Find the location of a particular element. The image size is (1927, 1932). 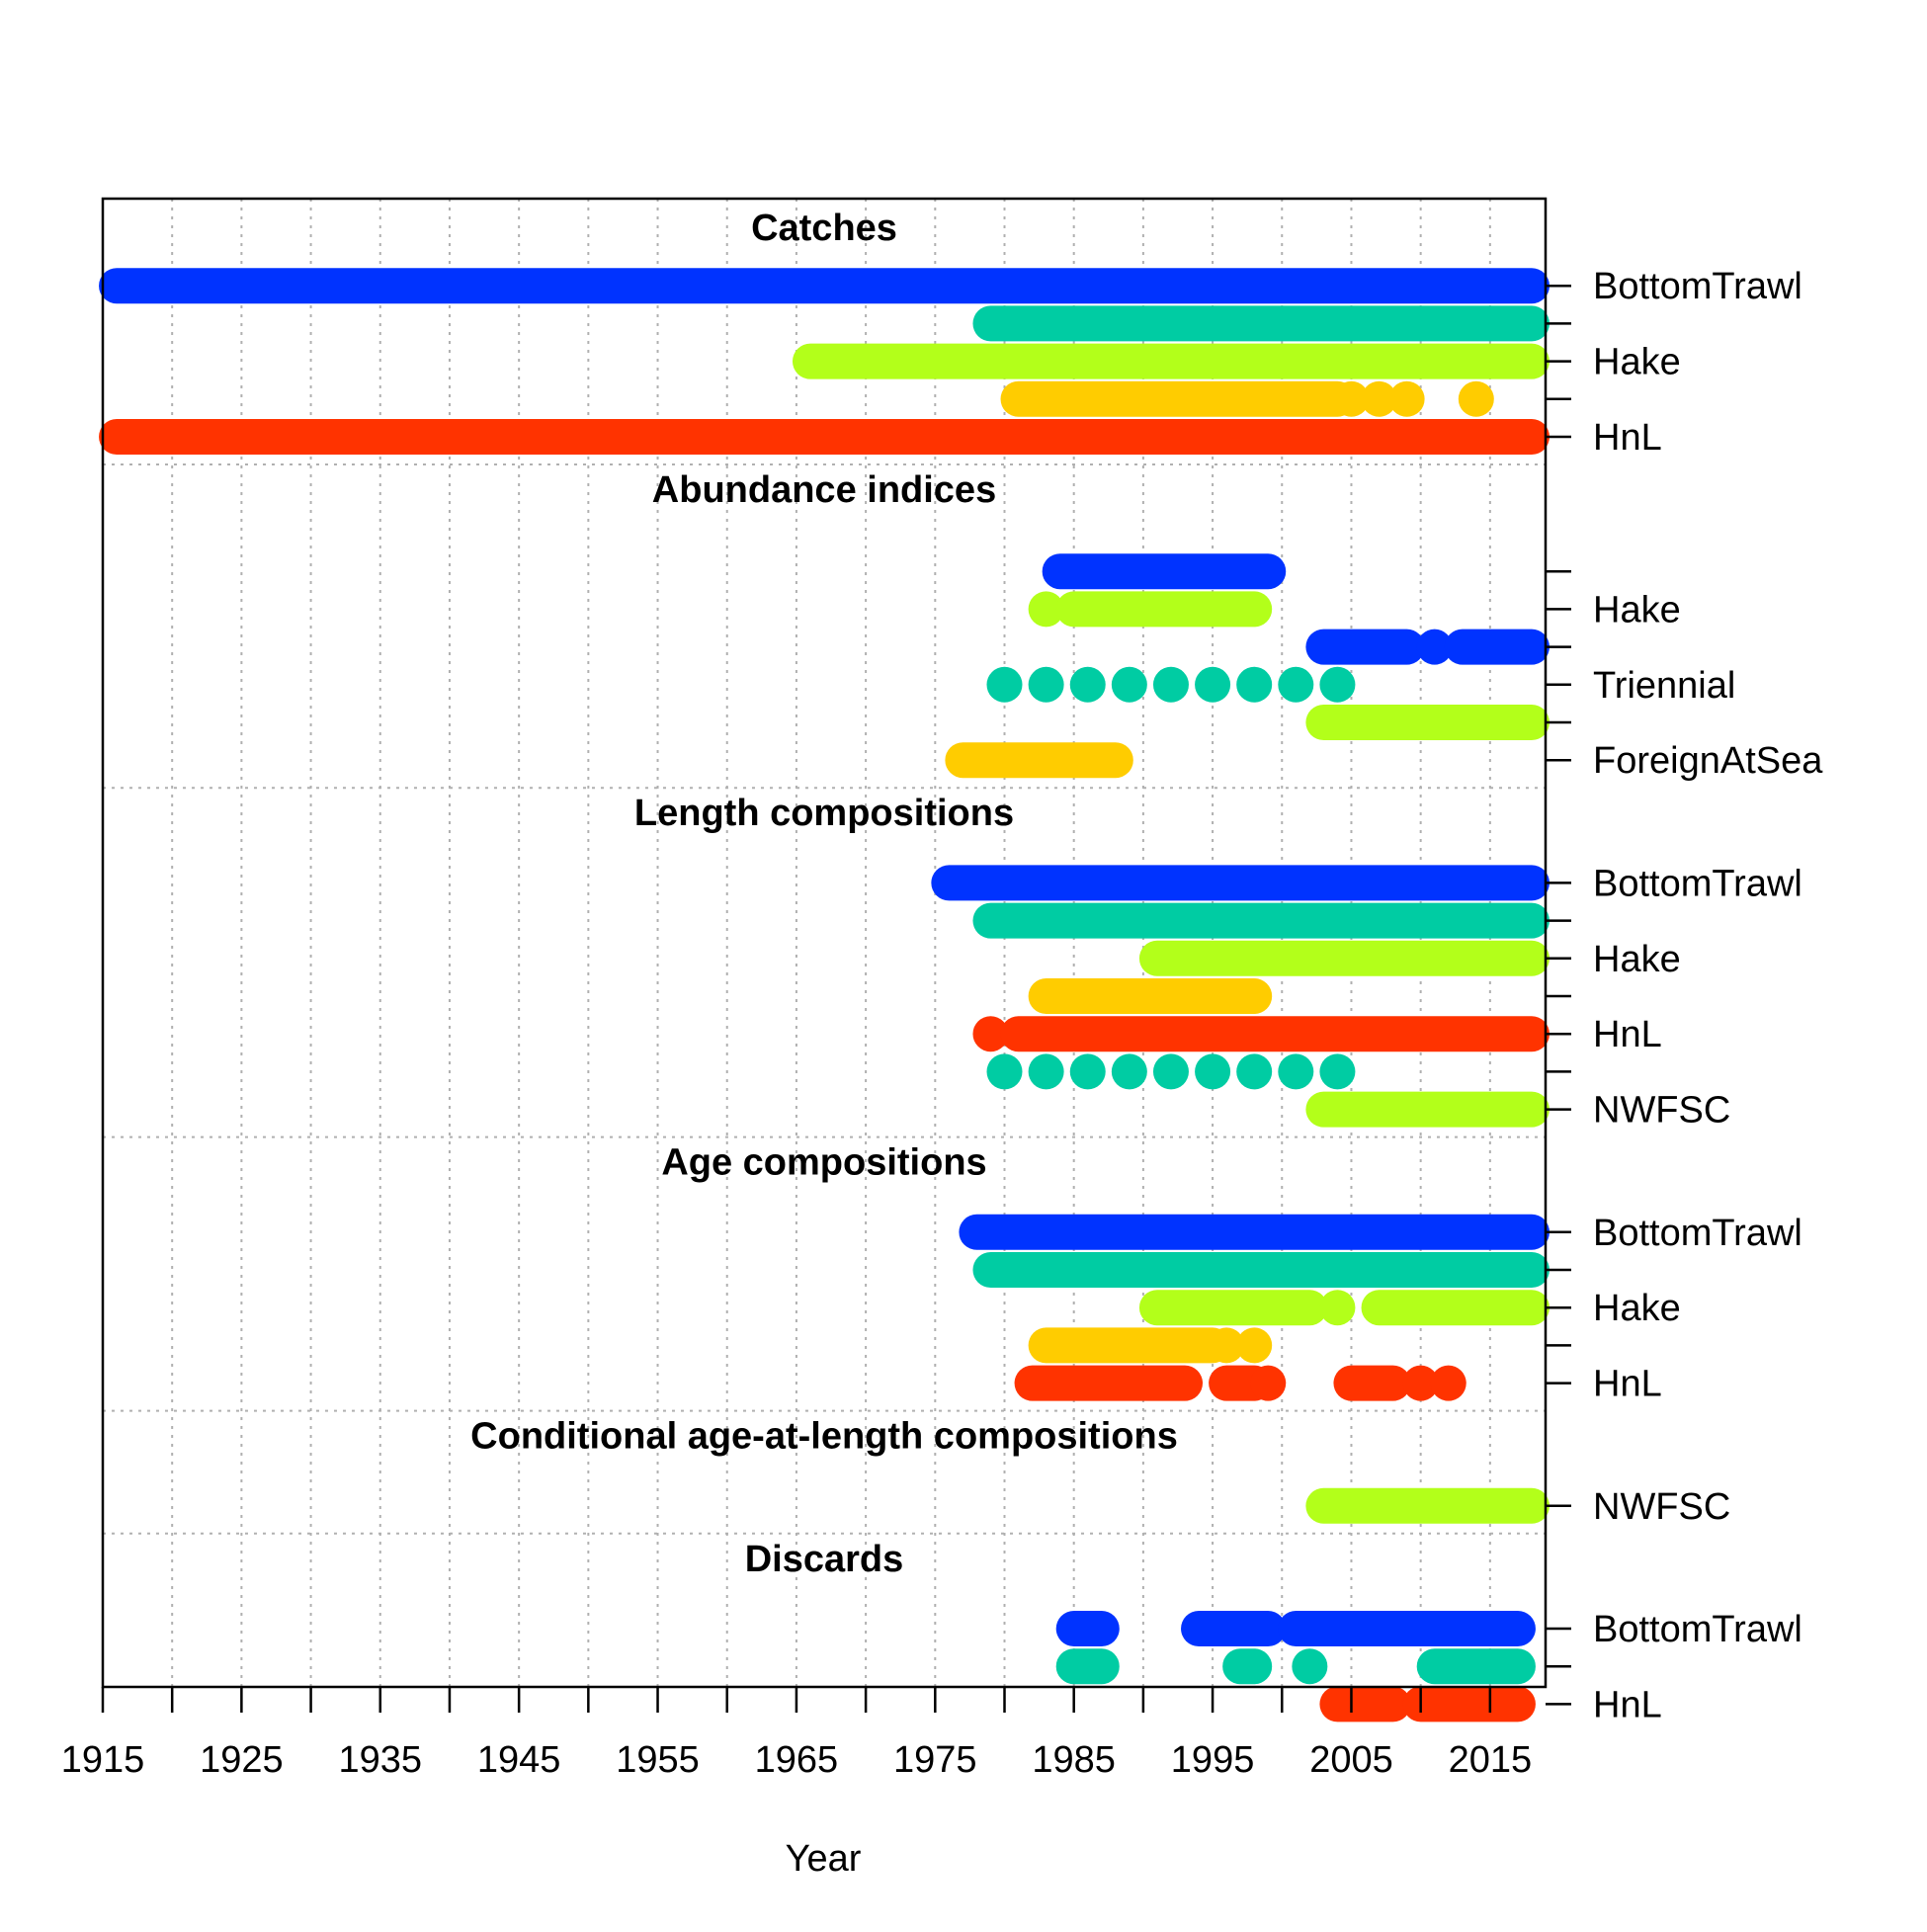

section-title: Abundance indices is located at coordinates (824, 490).